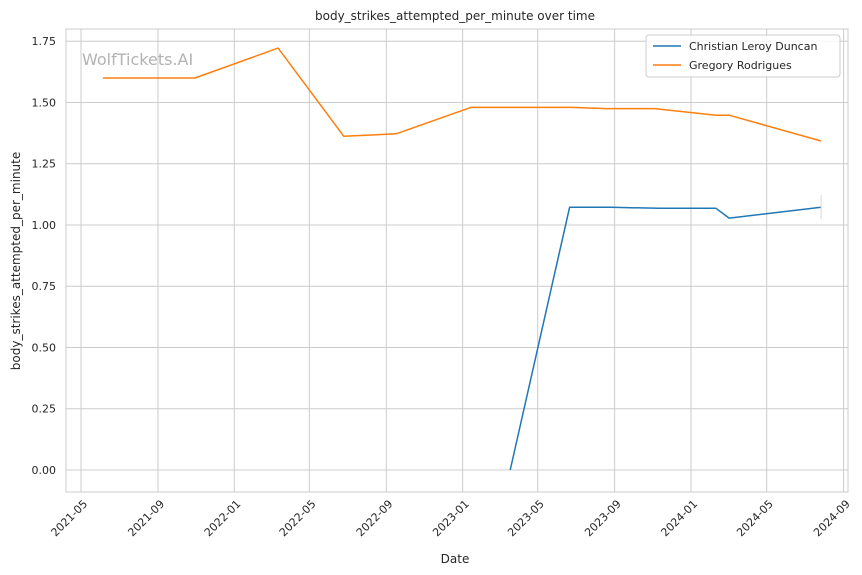 Image resolution: width=862 pixels, height=575 pixels. Describe the element at coordinates (44, 409) in the screenshot. I see `y-tick-label: 0.25` at that location.